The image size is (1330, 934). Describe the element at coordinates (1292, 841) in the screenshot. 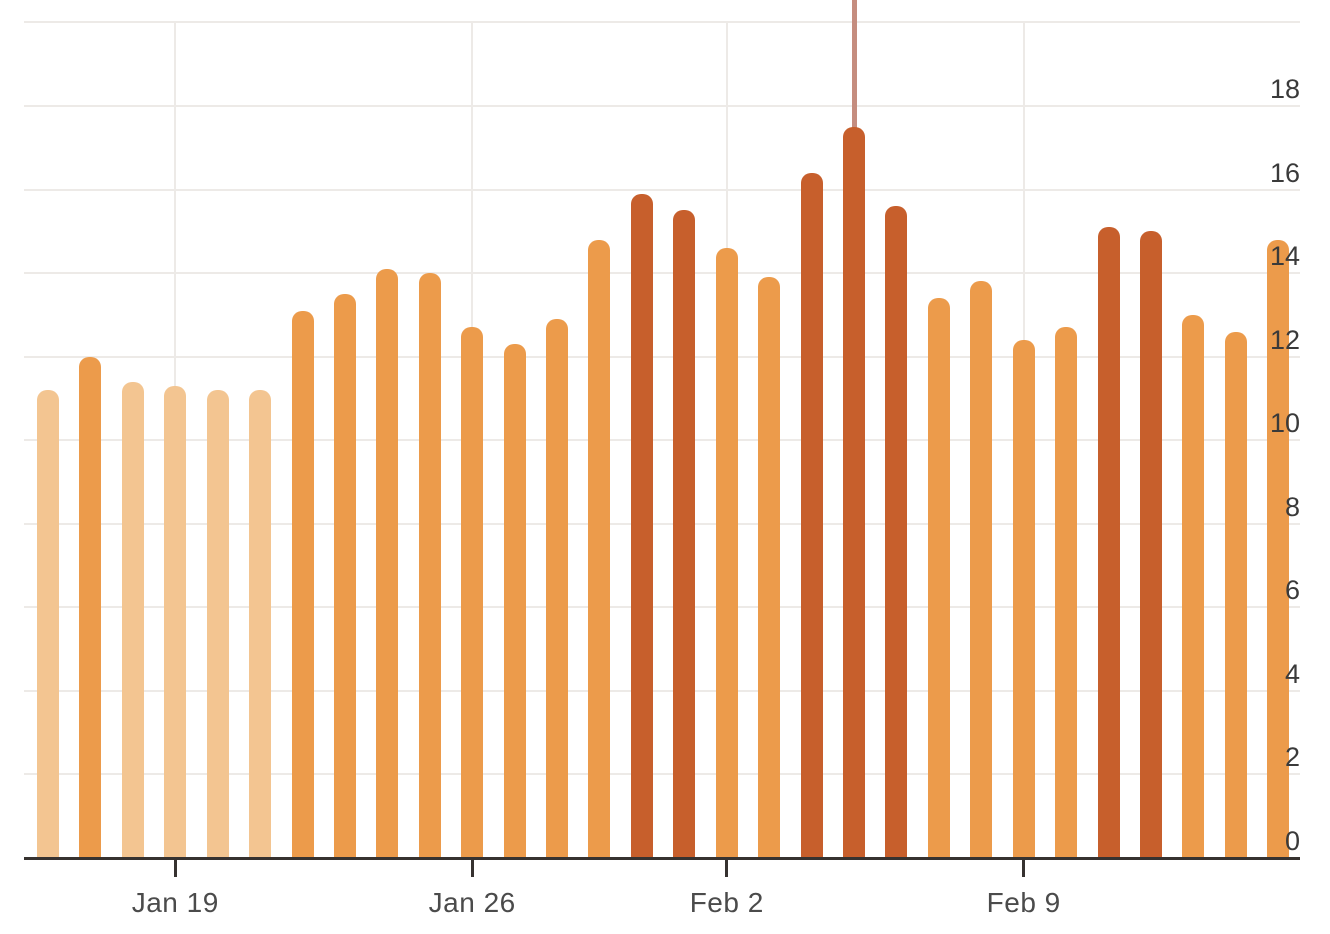

I see `y-tick-label: 0` at that location.